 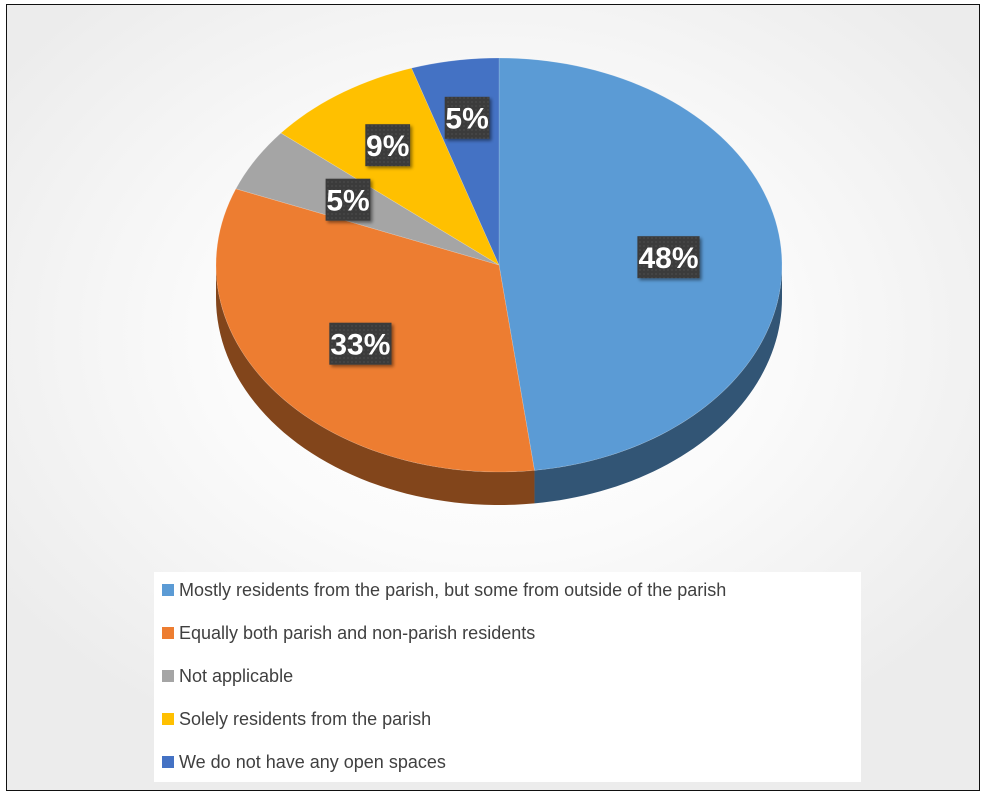 What do you see at coordinates (375, 385) in the screenshot?
I see `pie-side-equally-both-parish-and-non-parish-residents` at bounding box center [375, 385].